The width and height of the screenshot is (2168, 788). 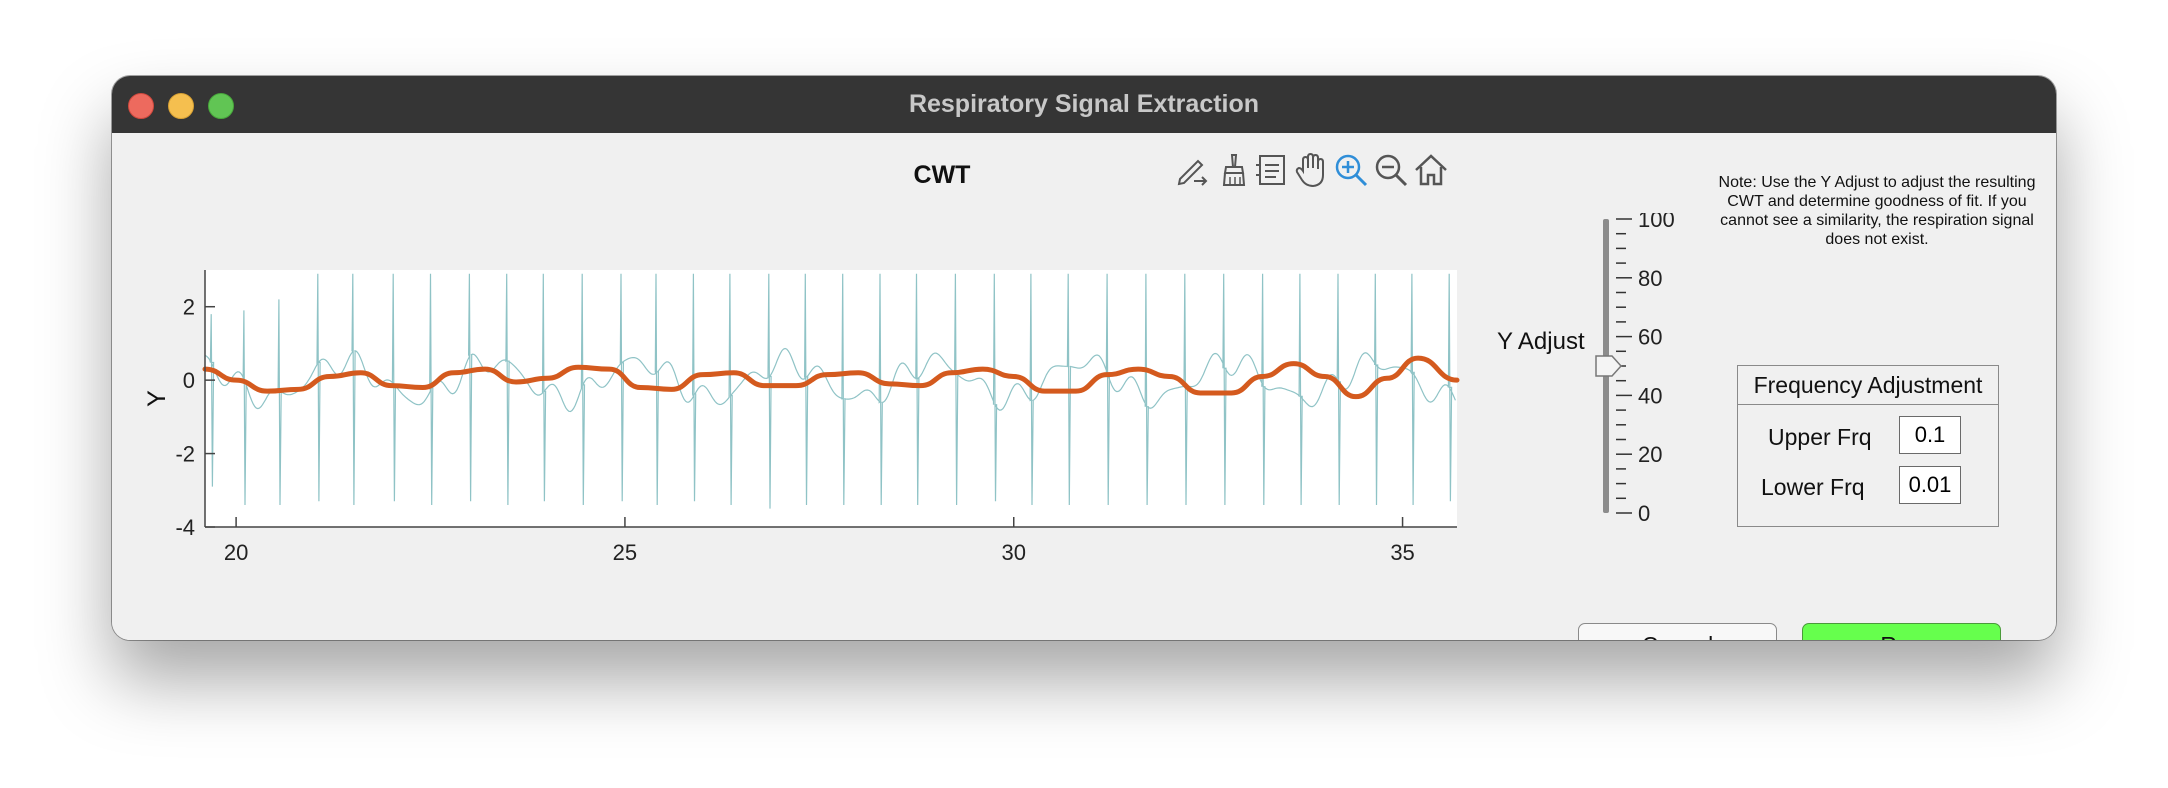 What do you see at coordinates (831, 377) in the screenshot?
I see `cwt-line` at bounding box center [831, 377].